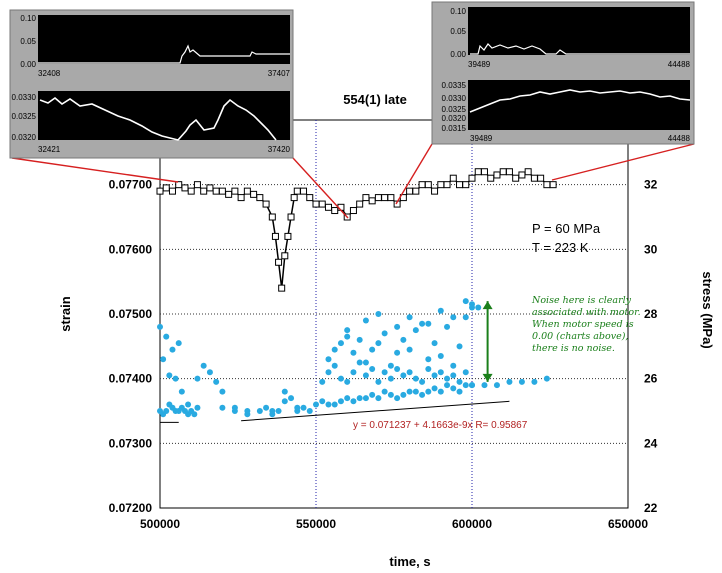  I want to click on y2-tick-label: 28, so click(651, 314).